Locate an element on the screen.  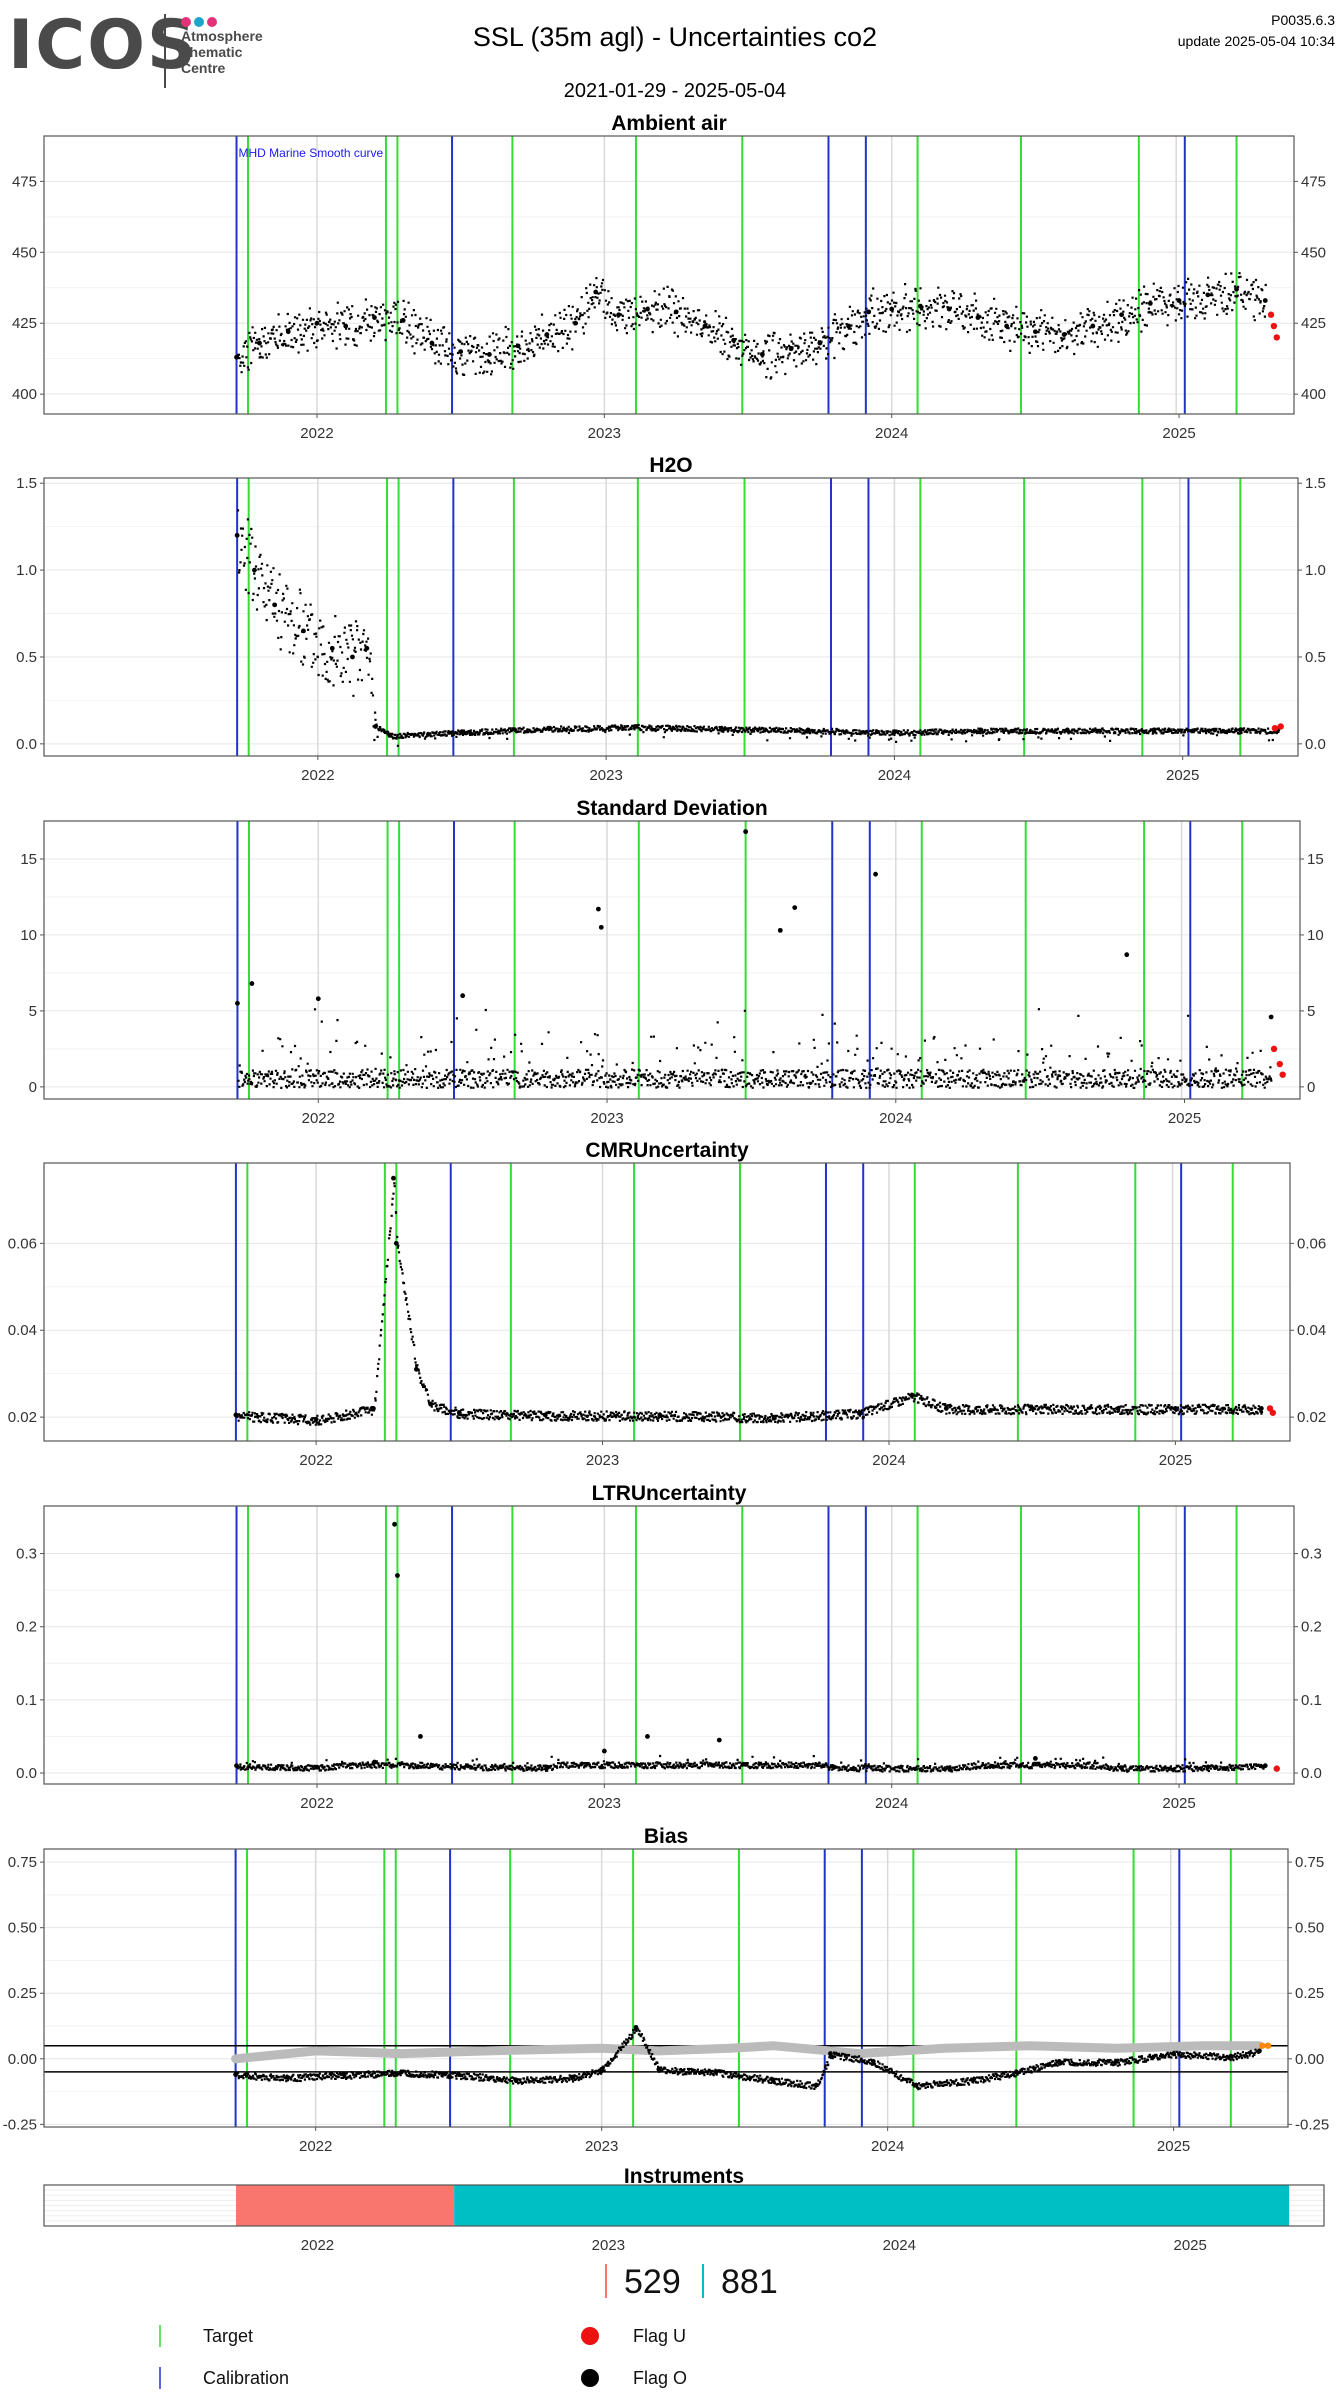
data-cloud is located at coordinates (755, 1048).